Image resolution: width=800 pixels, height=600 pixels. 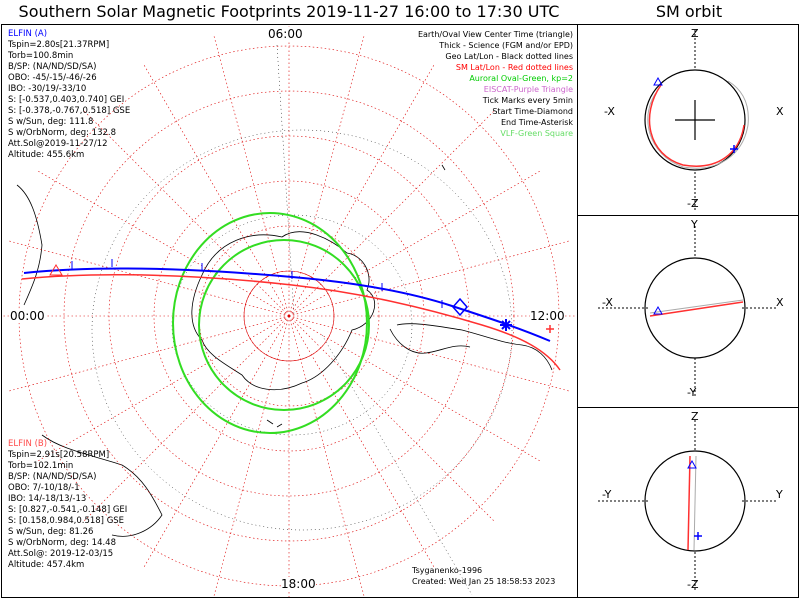 What do you see at coordinates (29, 245) in the screenshot?
I see `africa-coast` at bounding box center [29, 245].